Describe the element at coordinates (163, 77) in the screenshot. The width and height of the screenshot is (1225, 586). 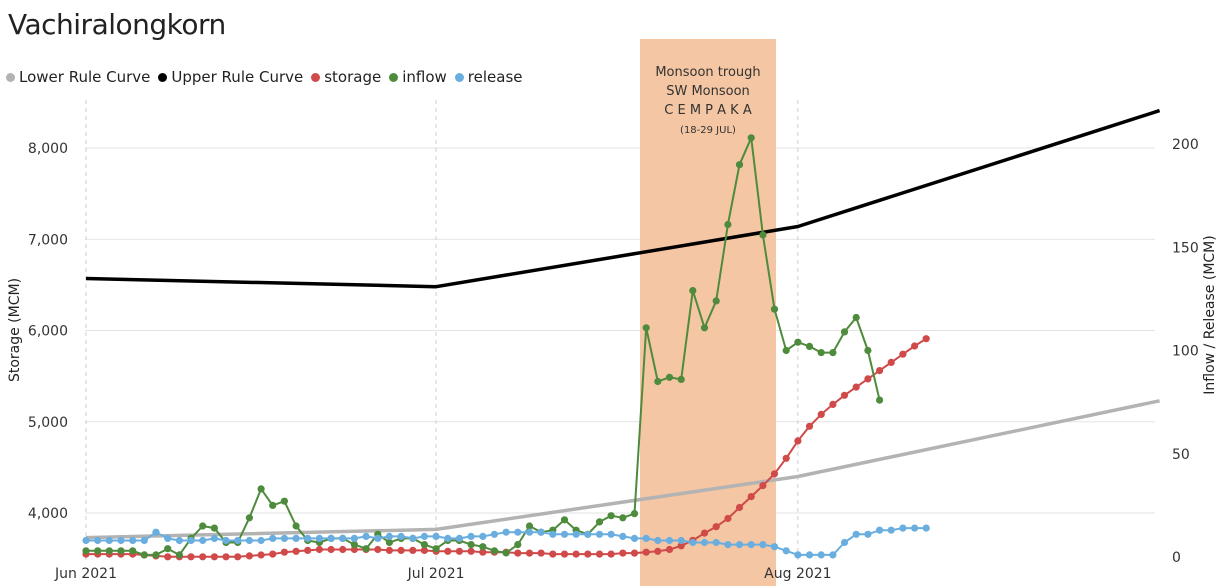
I see `legend-marker-upper-rule` at that location.